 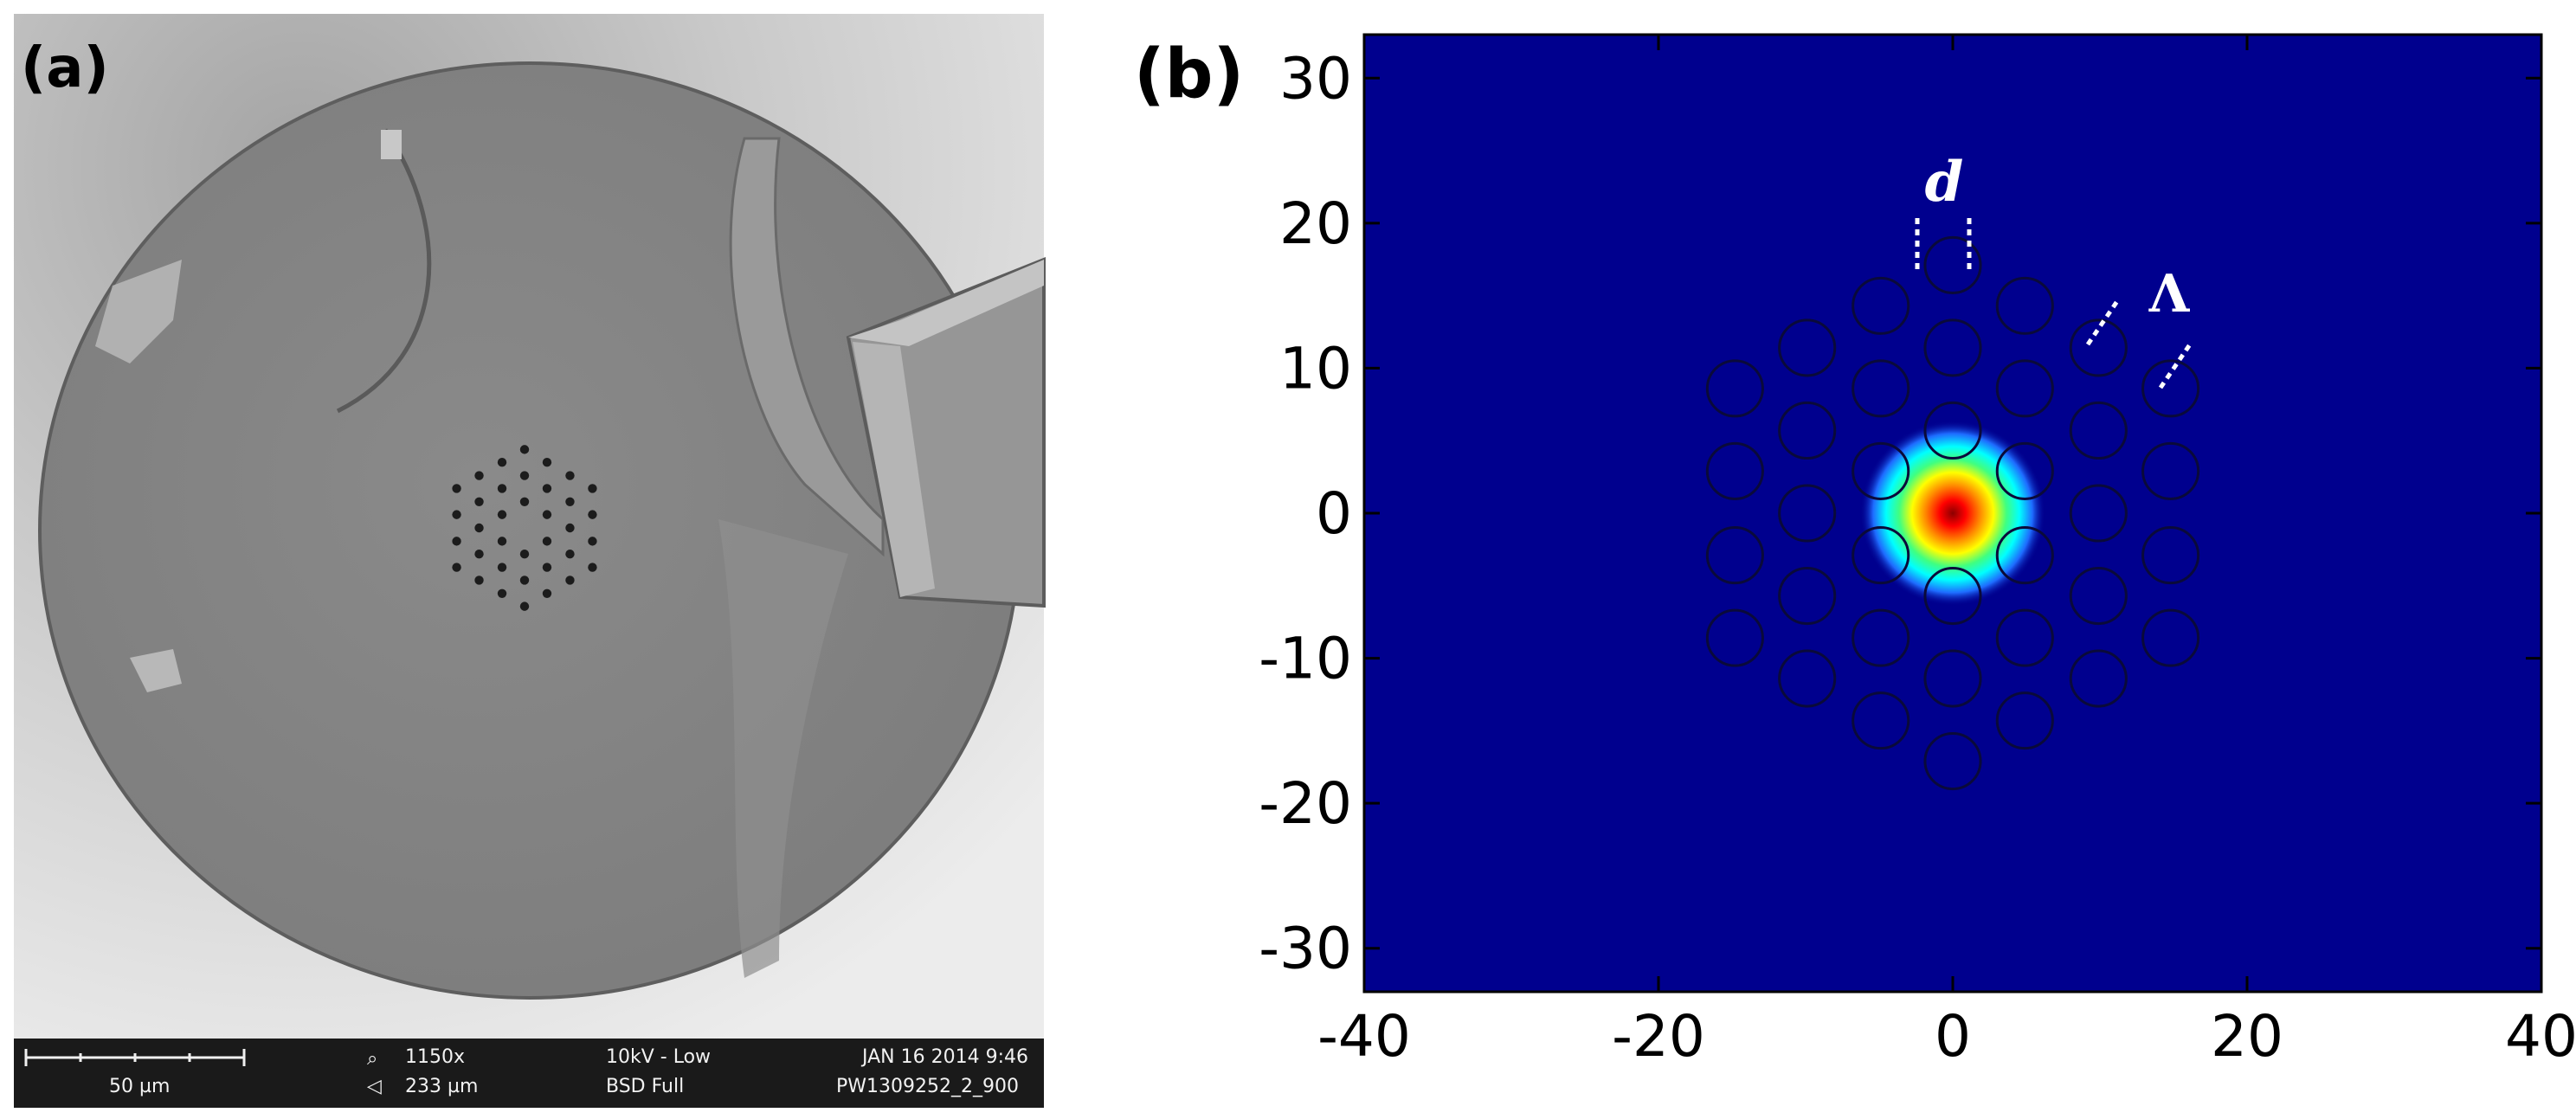 I want to click on y-tick-label: 0, so click(x=1334, y=514).